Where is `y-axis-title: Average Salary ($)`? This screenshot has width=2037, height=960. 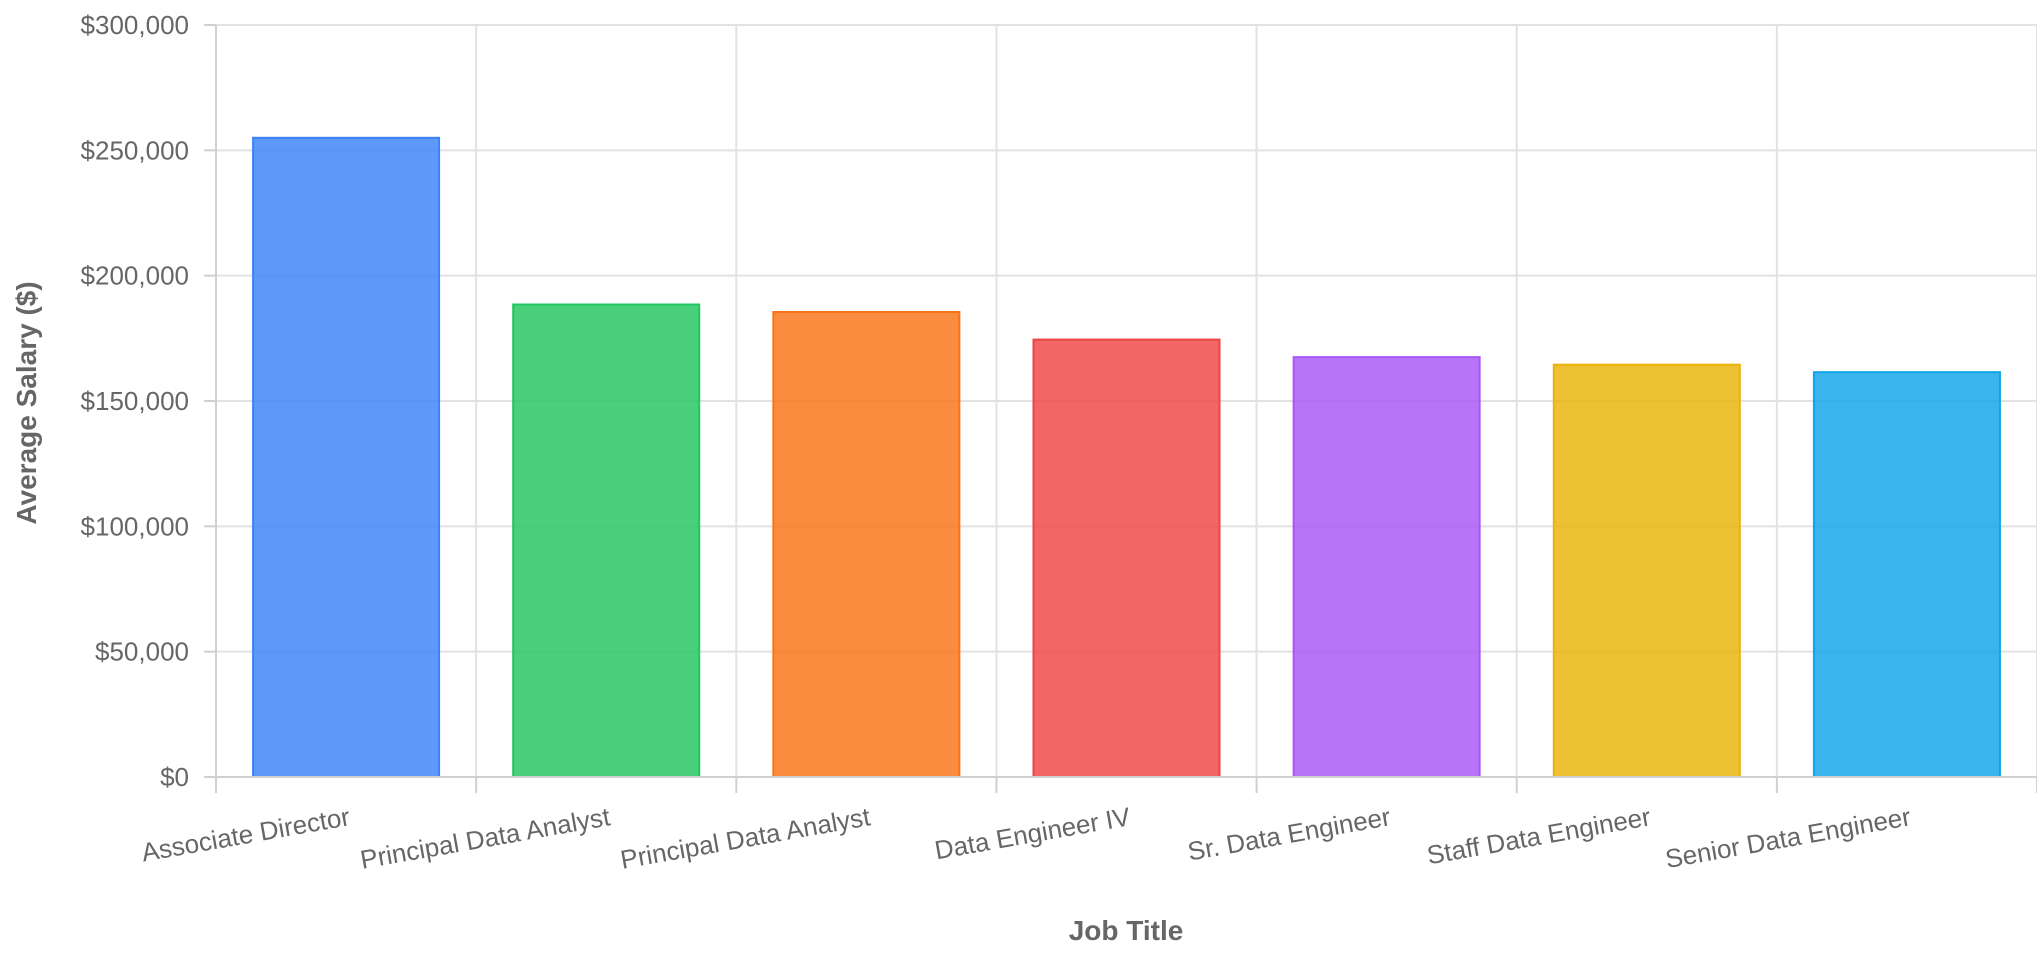
y-axis-title: Average Salary ($) is located at coordinates (26, 402).